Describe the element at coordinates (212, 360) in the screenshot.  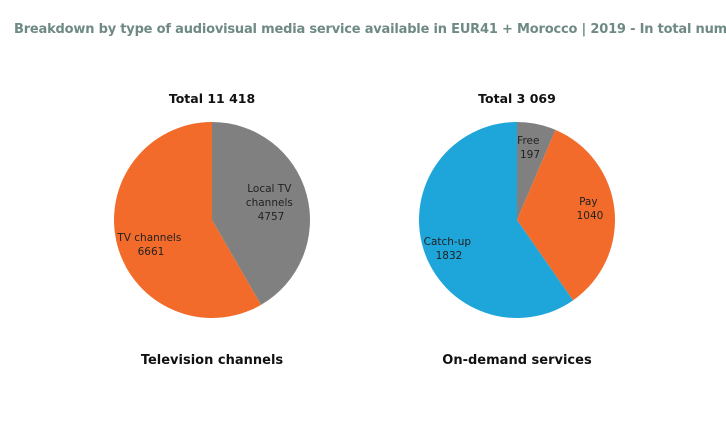
I see `caption-television: Television channels` at that location.